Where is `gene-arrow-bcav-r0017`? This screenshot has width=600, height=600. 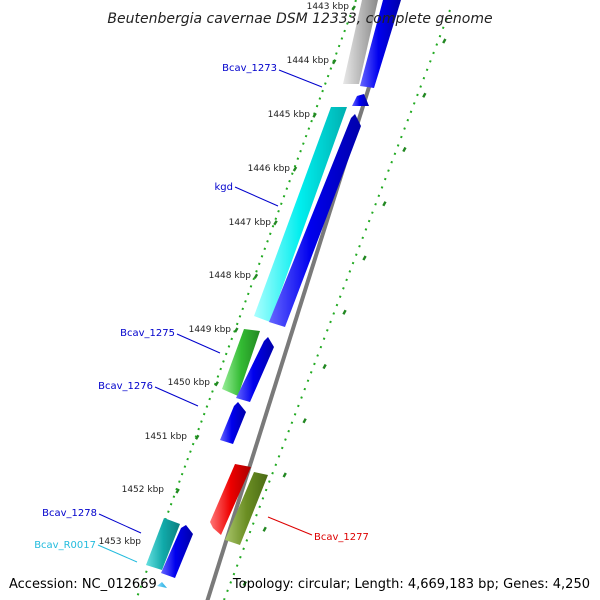 gene-arrow-bcav-r0017 is located at coordinates (162, 585).